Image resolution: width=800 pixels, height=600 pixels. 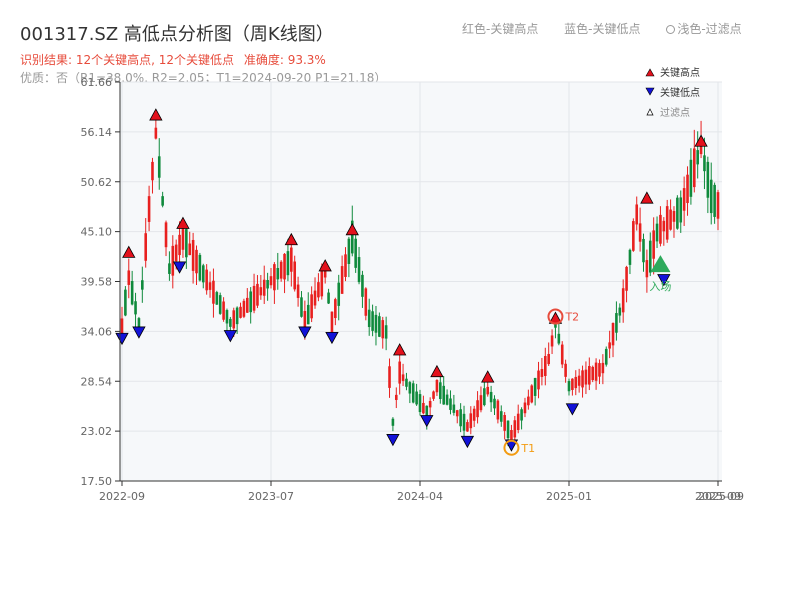 What do you see at coordinates (97, 282) in the screenshot?
I see `y-tick-label: 39.58` at bounding box center [97, 282].